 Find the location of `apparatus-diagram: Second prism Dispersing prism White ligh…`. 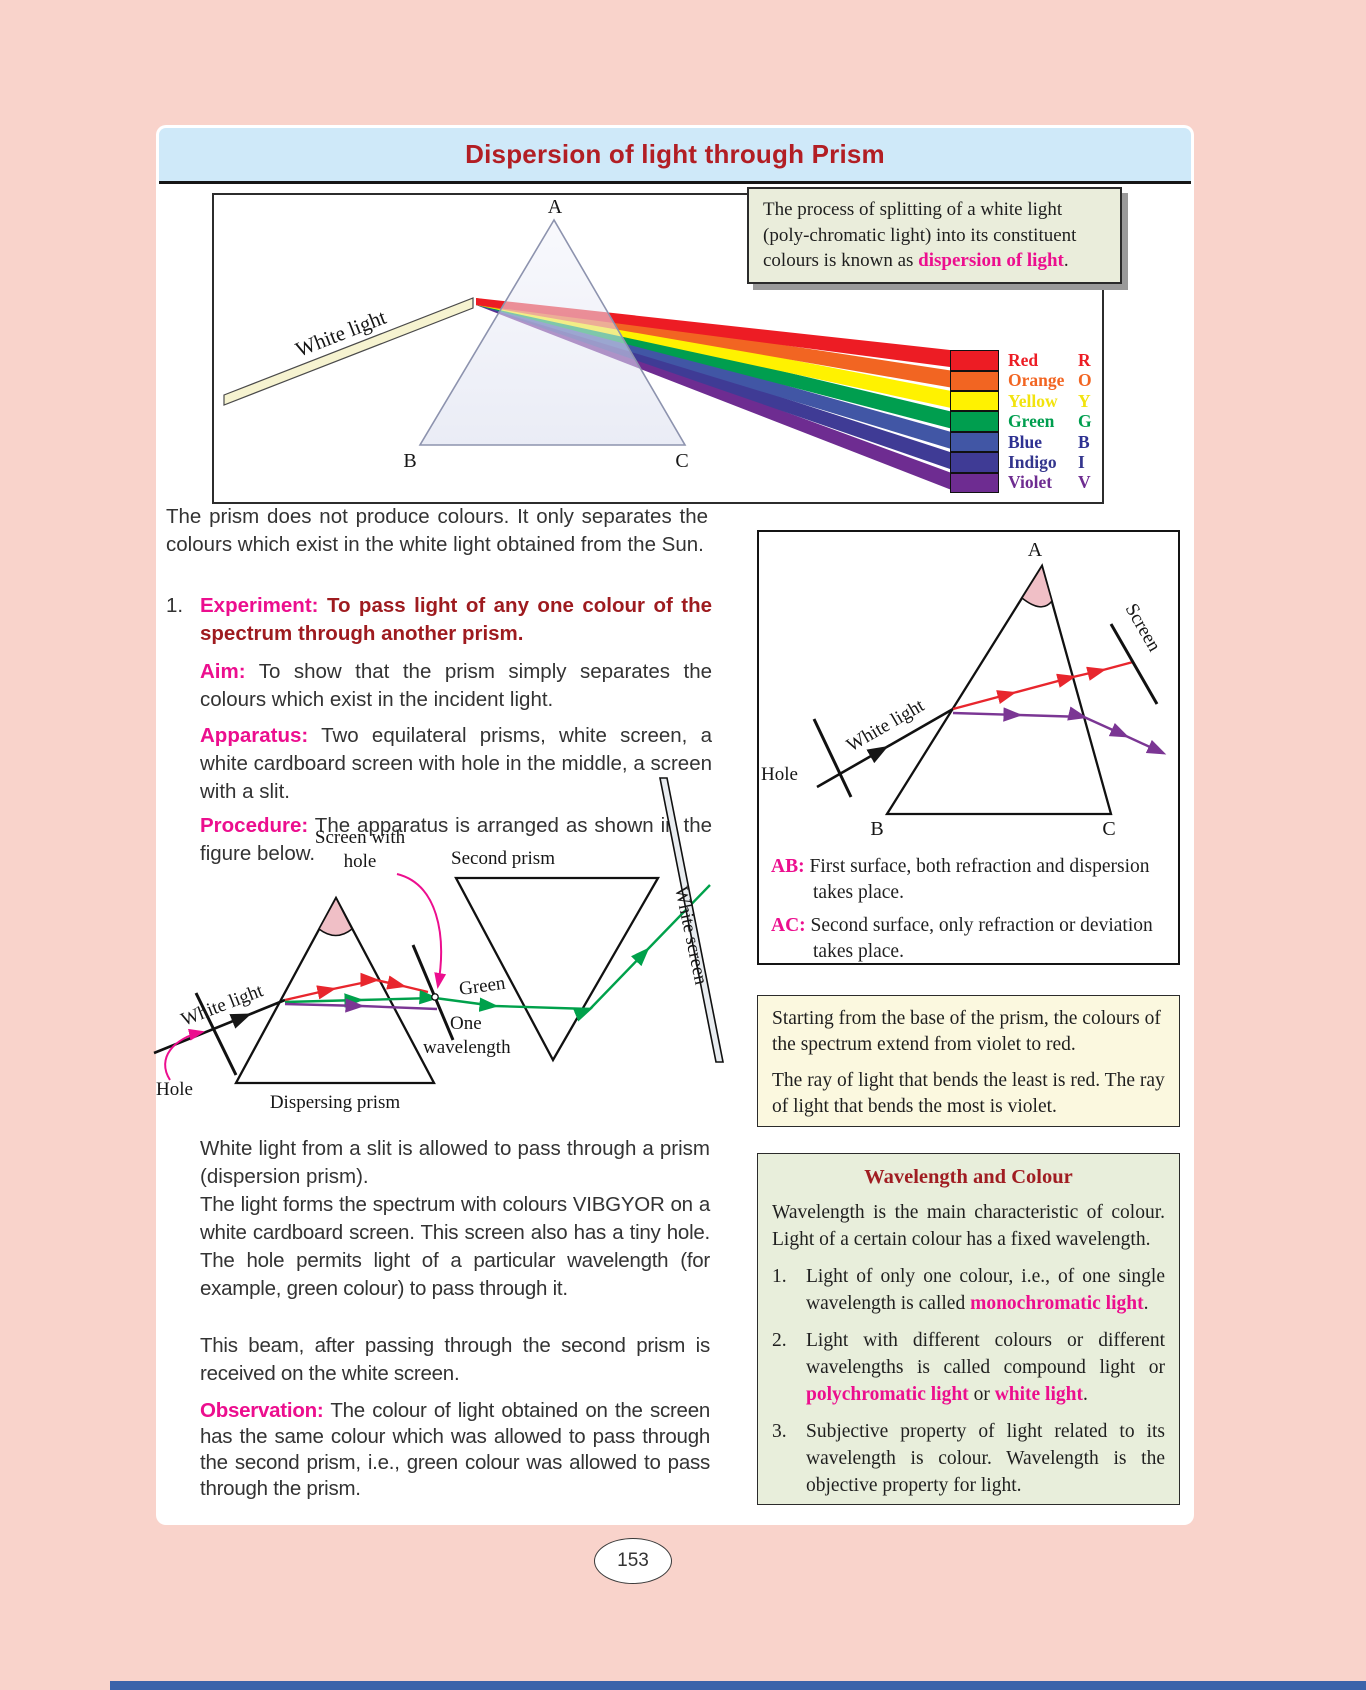

apparatus-diagram: Second prism Dispersing prism White ligh… is located at coordinates (438, 945).